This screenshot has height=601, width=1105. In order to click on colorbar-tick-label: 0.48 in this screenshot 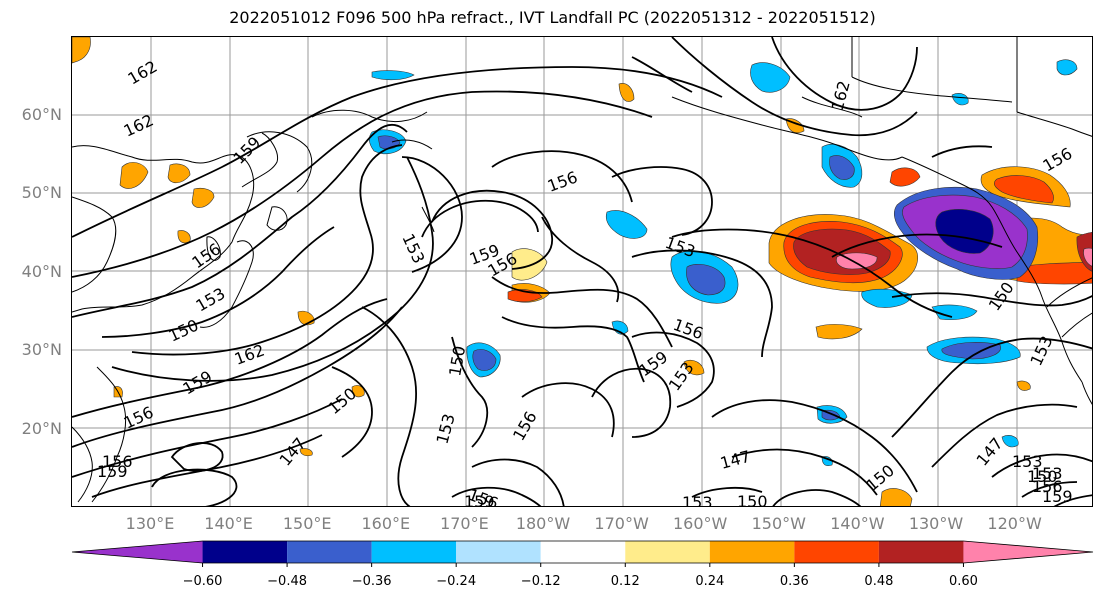, I will do `click(879, 581)`.